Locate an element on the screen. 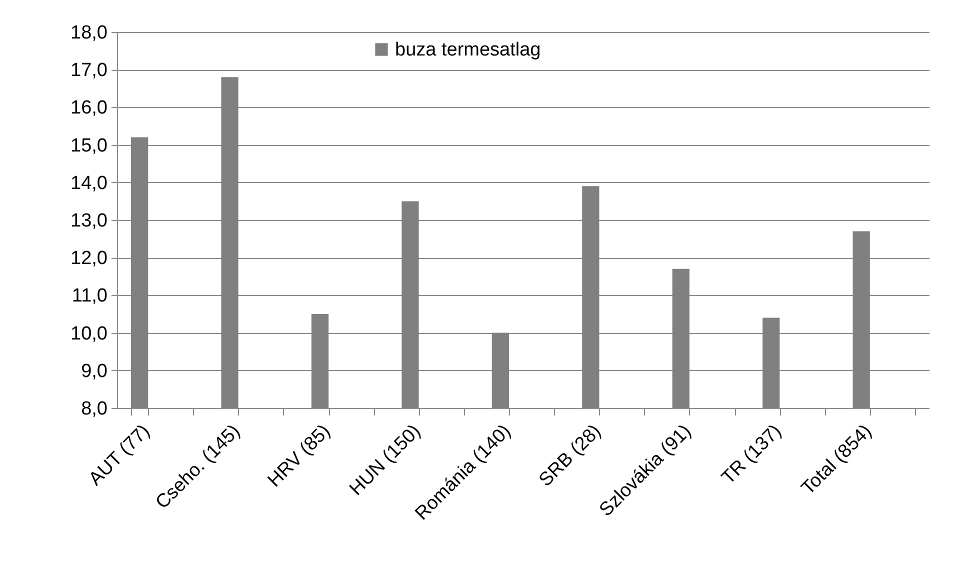 Image resolution: width=965 pixels, height=582 pixels. y-tick-label: 8,0 is located at coordinates (94, 409).